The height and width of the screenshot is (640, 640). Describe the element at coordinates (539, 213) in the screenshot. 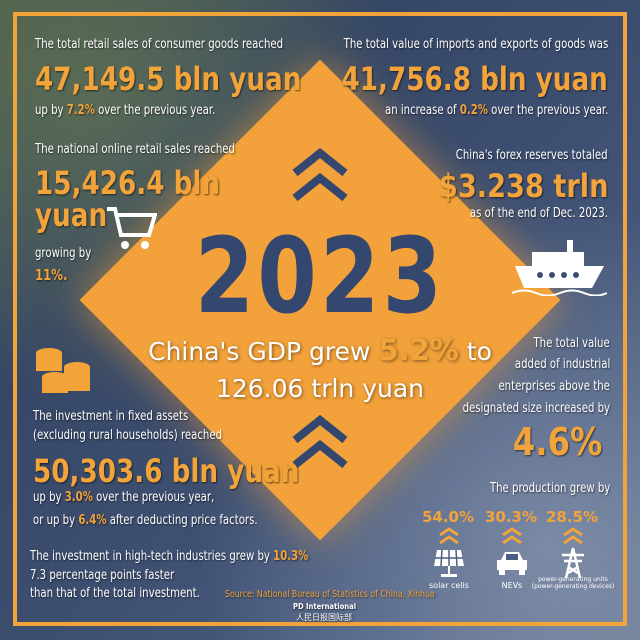

I see `forex-date: as of the end of Dec. 2023.` at that location.